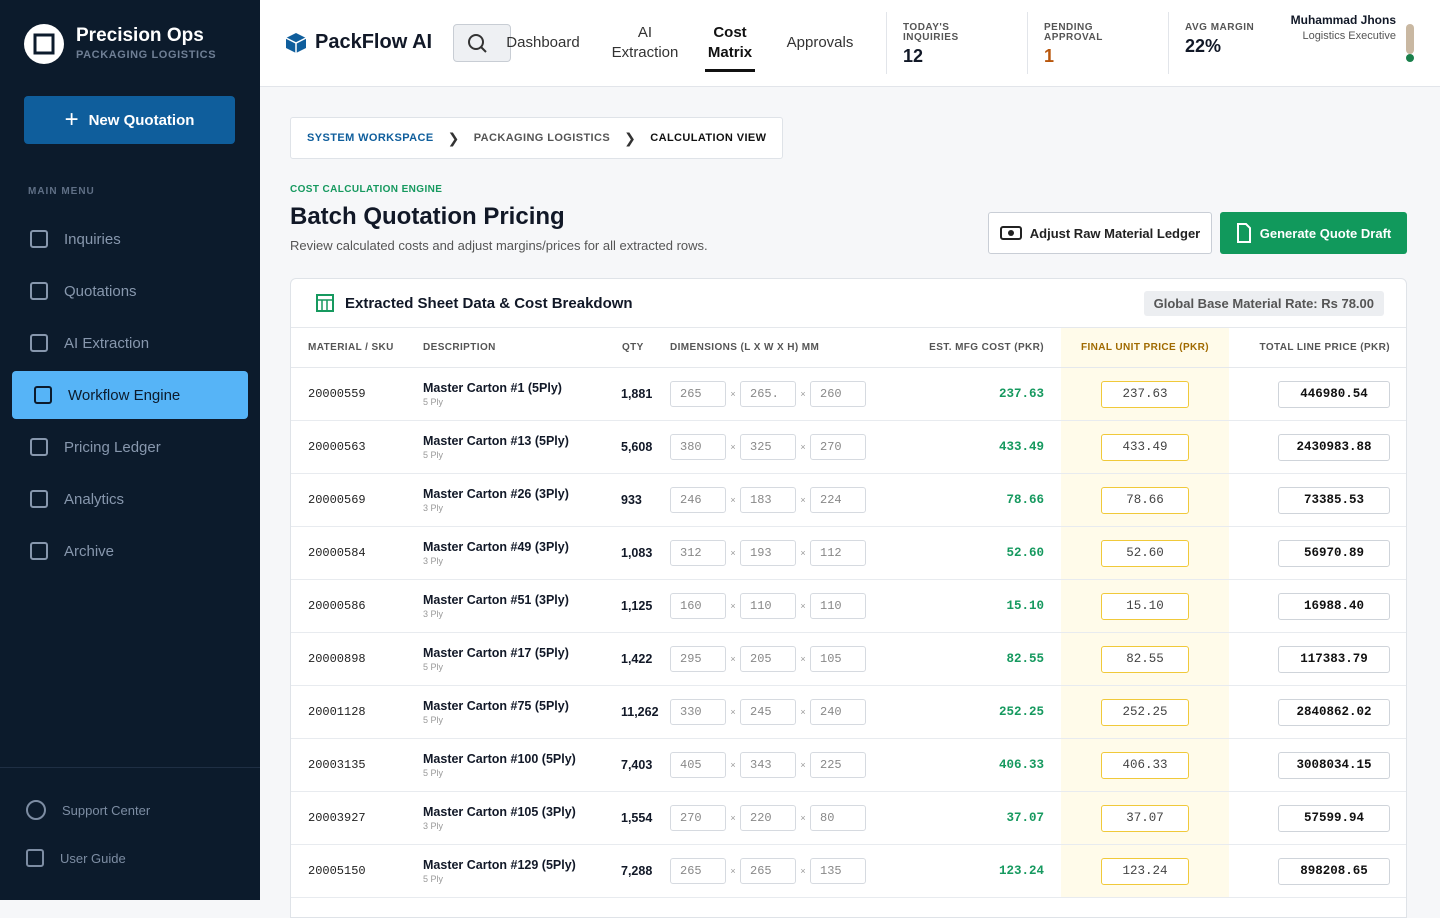 This screenshot has width=1440, height=918. Describe the element at coordinates (838, 712) in the screenshot. I see `dimension-input: 240` at that location.